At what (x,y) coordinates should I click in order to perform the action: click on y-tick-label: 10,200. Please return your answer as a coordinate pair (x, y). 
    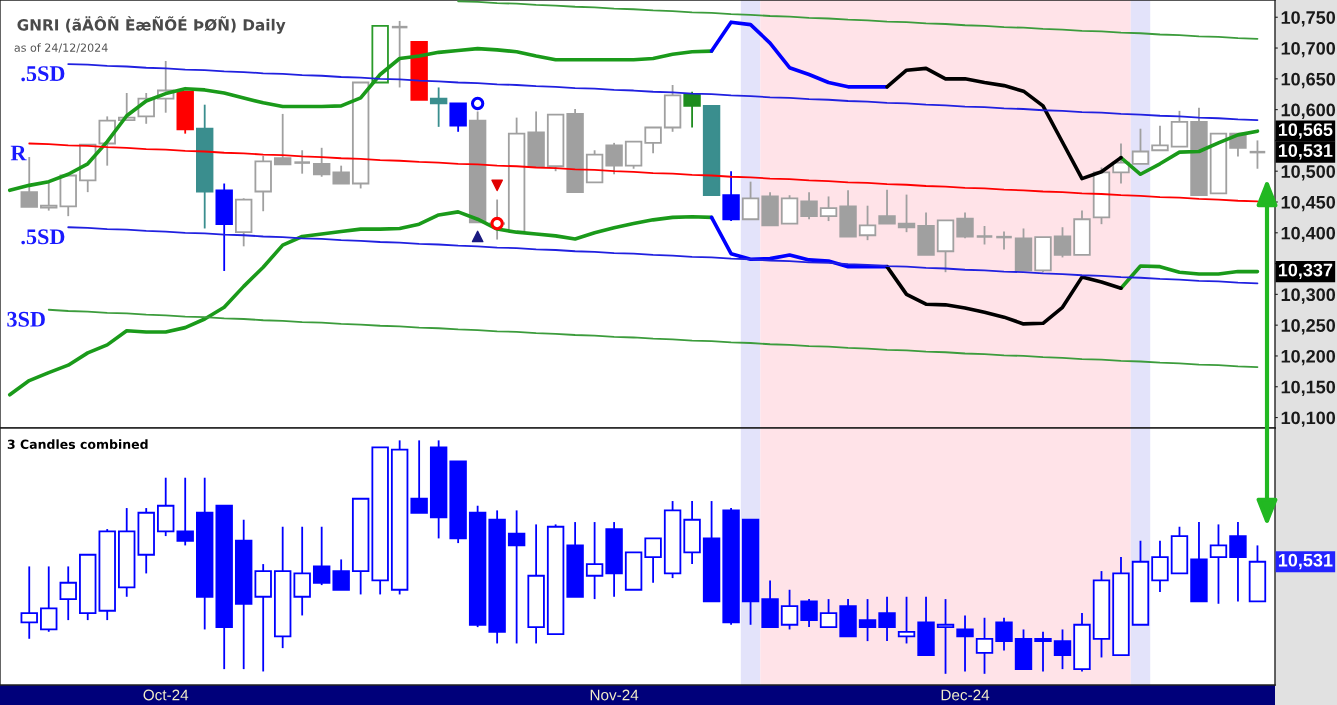
    Looking at the image, I should click on (1308, 357).